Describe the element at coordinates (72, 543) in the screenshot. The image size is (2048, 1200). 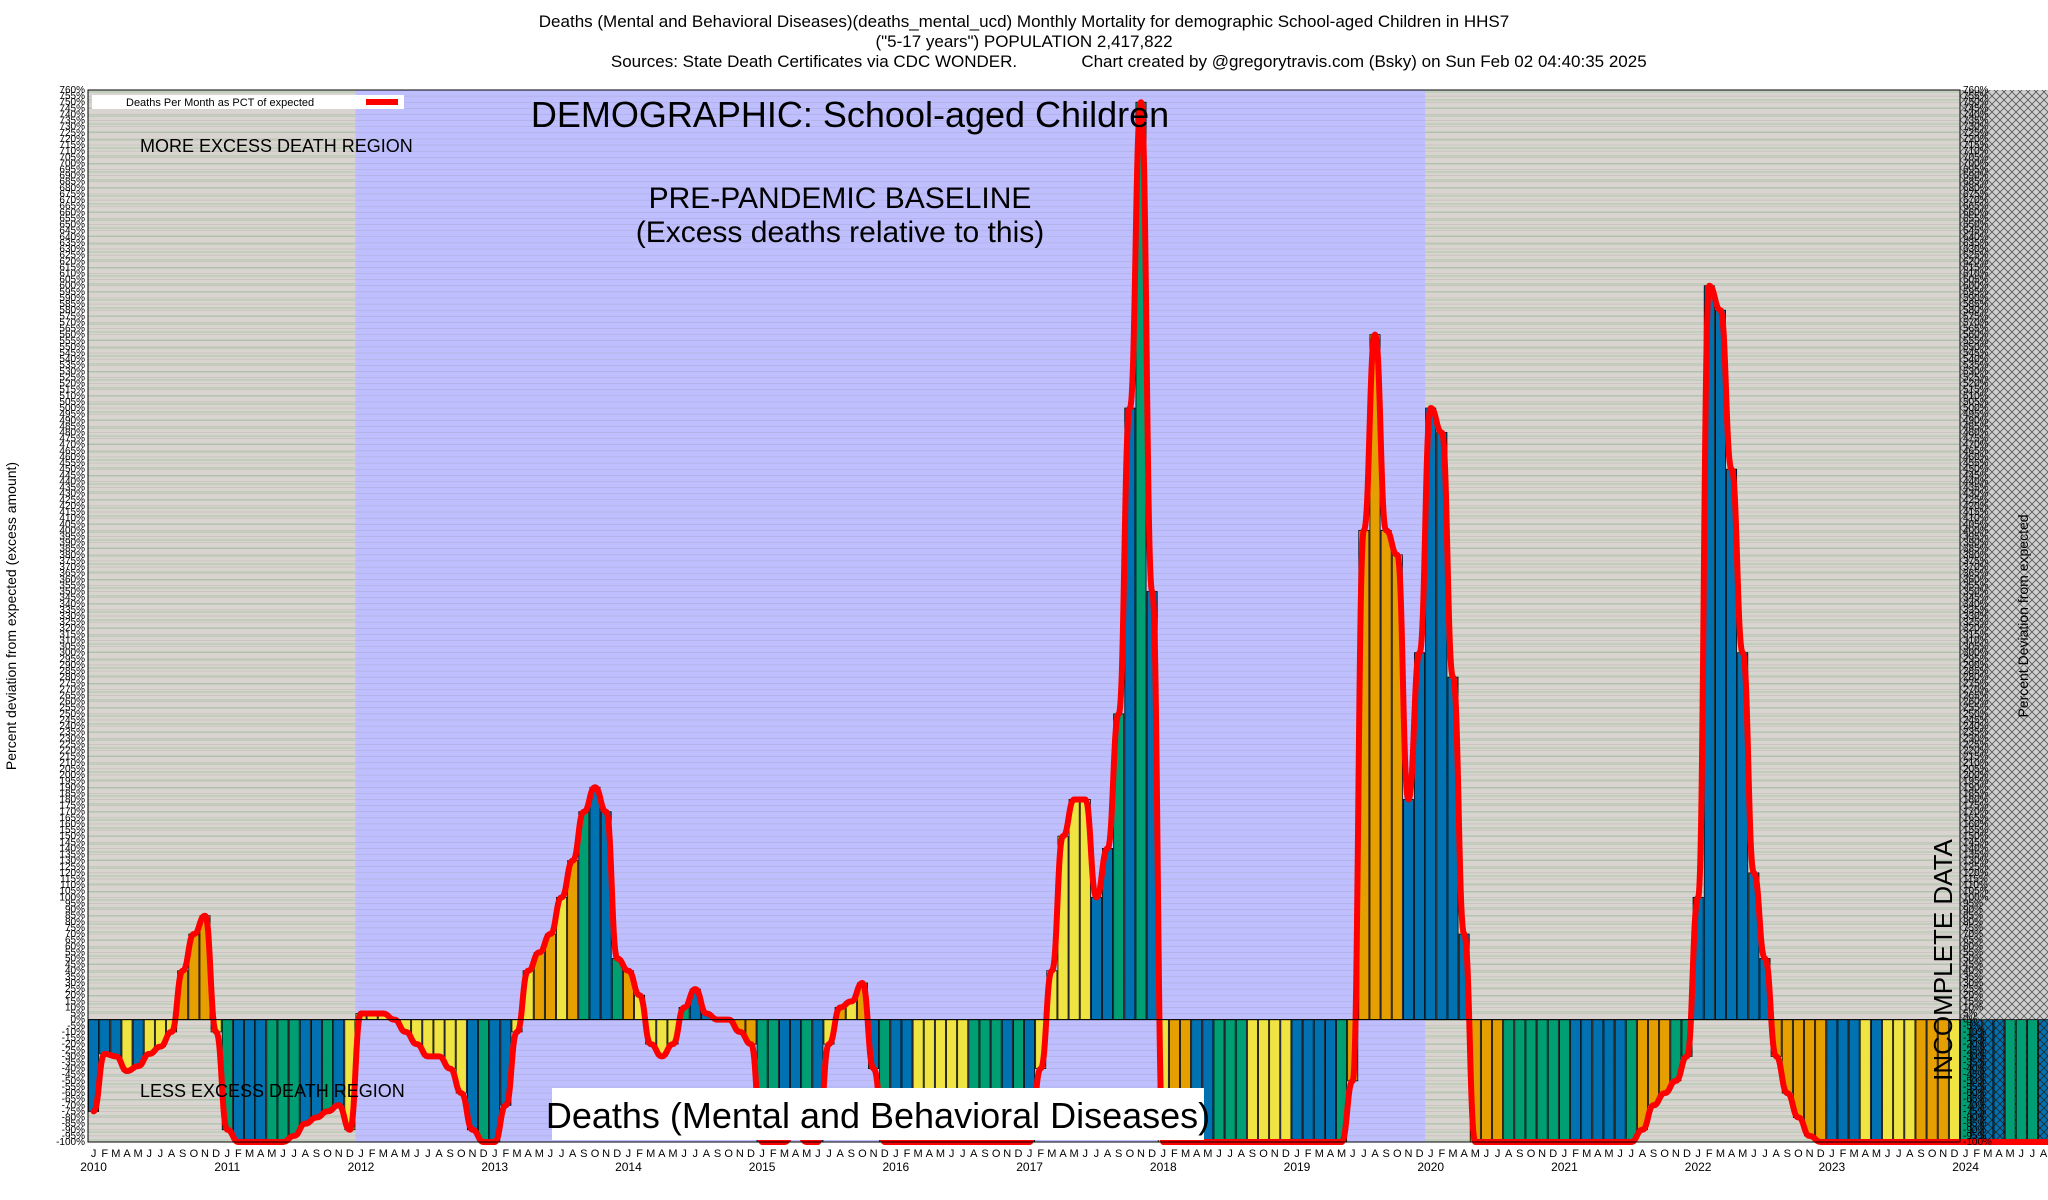
I see `y-tick-label-left: 390%` at that location.